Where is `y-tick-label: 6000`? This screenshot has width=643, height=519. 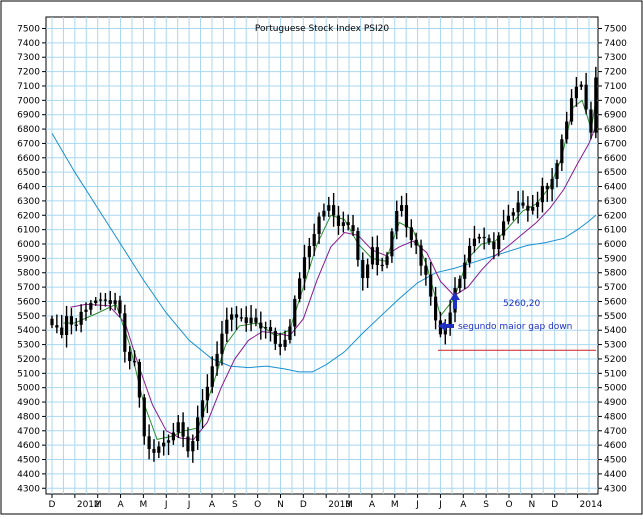
y-tick-label: 6000 is located at coordinates (28, 245).